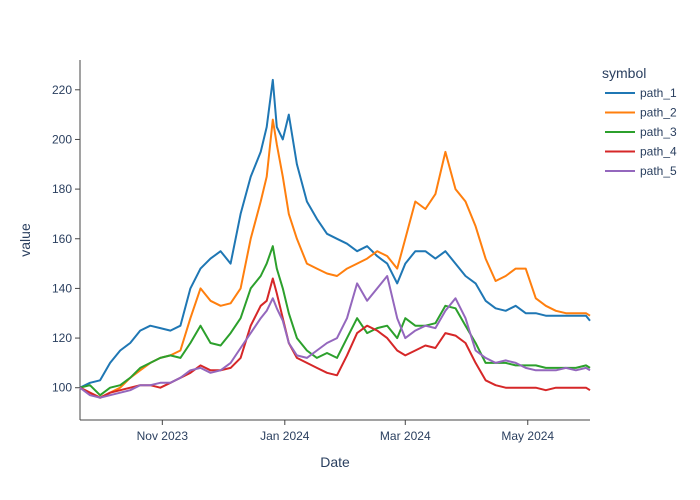 This screenshot has height=500, width=700. I want to click on legend-item-path_1: path_1, so click(641, 93).